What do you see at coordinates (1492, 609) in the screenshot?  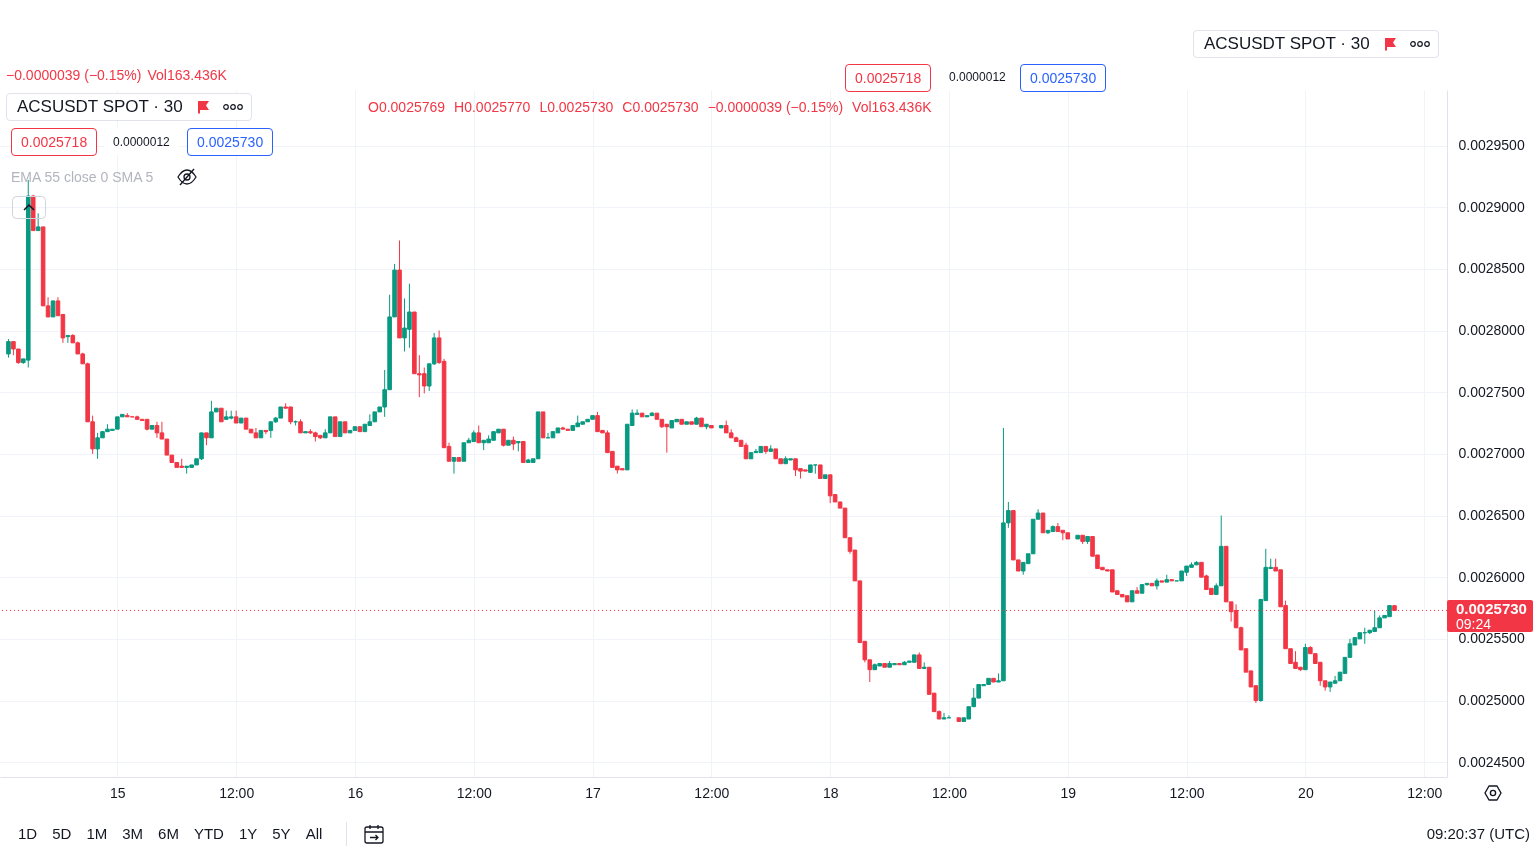 I see `ref-line-label: 0.0025730` at bounding box center [1492, 609].